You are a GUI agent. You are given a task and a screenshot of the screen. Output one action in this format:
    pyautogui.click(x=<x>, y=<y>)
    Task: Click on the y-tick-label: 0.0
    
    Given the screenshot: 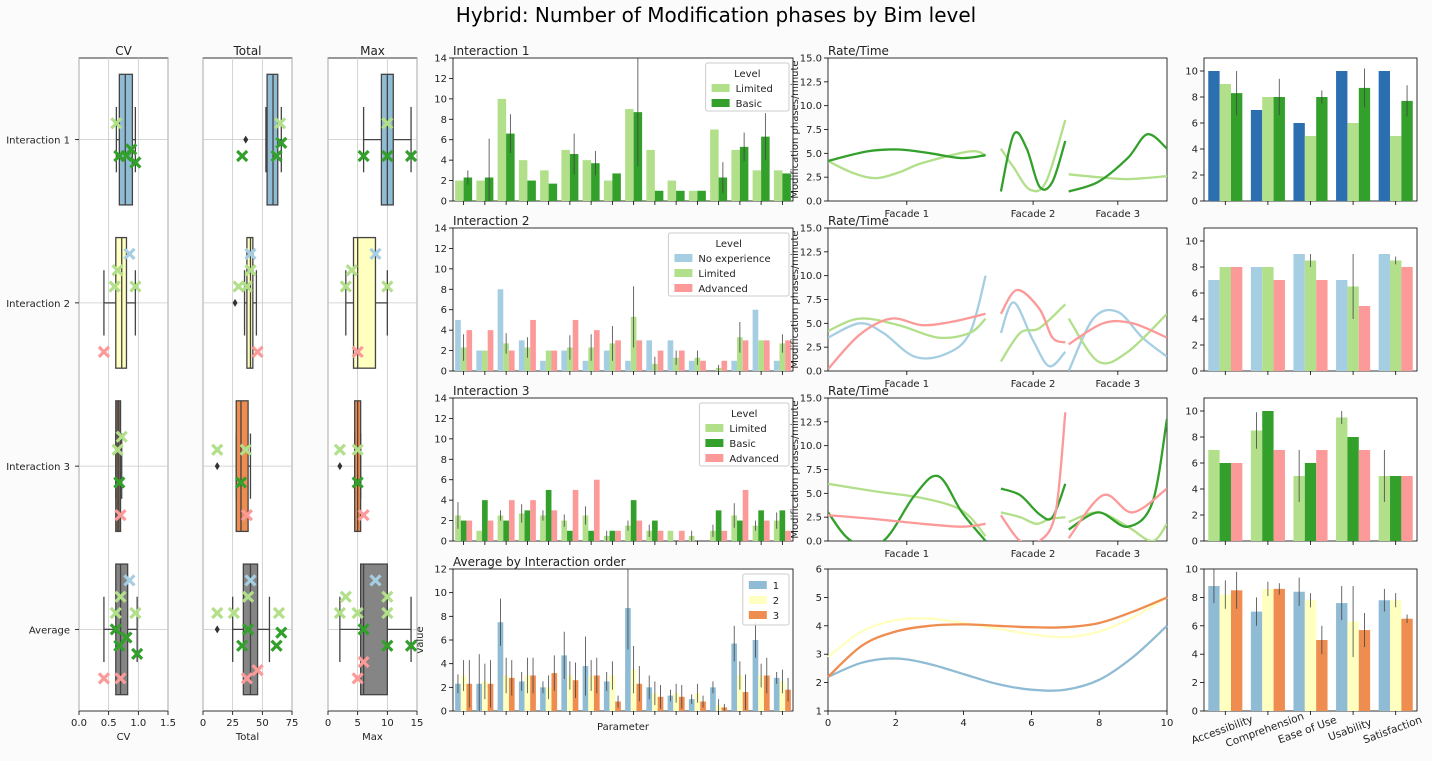 What is the action you would take?
    pyautogui.click(x=814, y=202)
    